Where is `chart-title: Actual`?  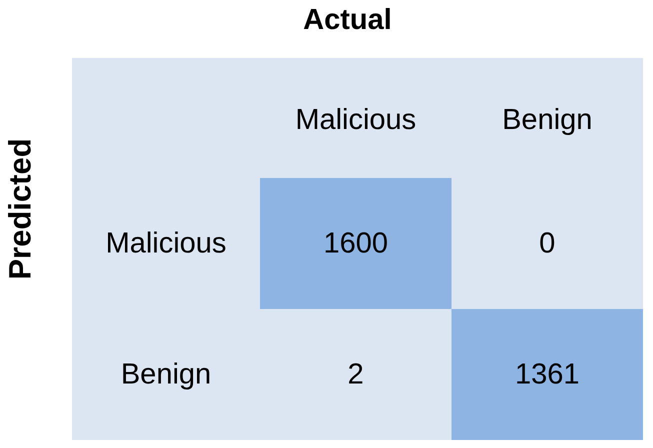 chart-title: Actual is located at coordinates (347, 20).